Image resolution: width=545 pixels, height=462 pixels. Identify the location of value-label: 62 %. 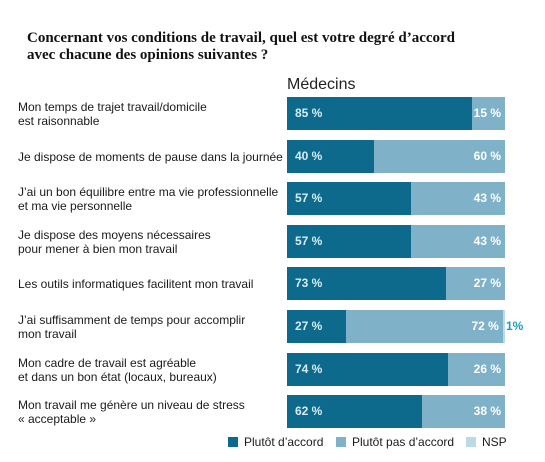
(309, 411).